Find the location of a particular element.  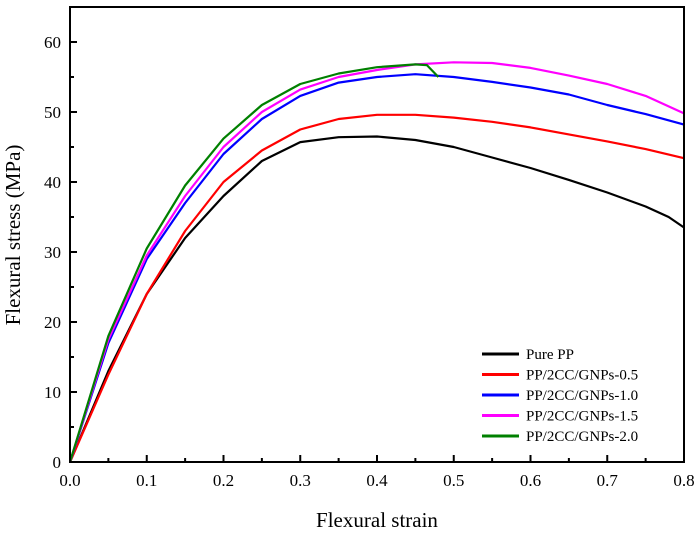

x-tick-label: 0.4 is located at coordinates (377, 480).